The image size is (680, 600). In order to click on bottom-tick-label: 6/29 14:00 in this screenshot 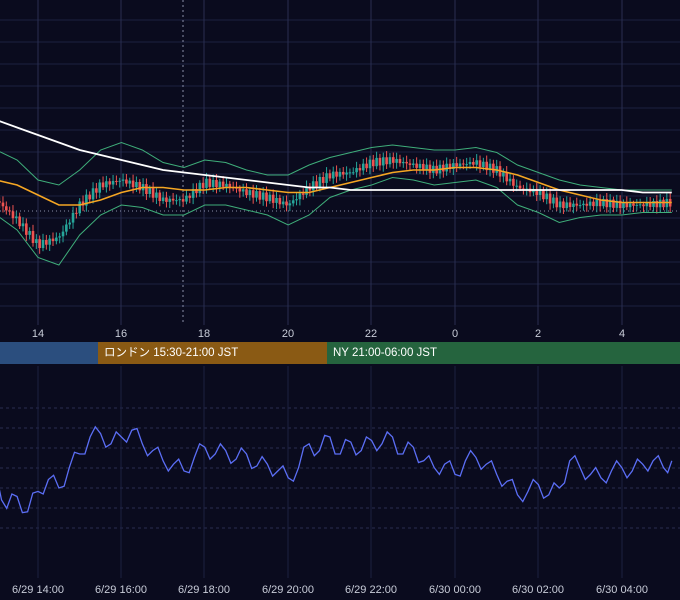, I will do `click(38, 590)`.